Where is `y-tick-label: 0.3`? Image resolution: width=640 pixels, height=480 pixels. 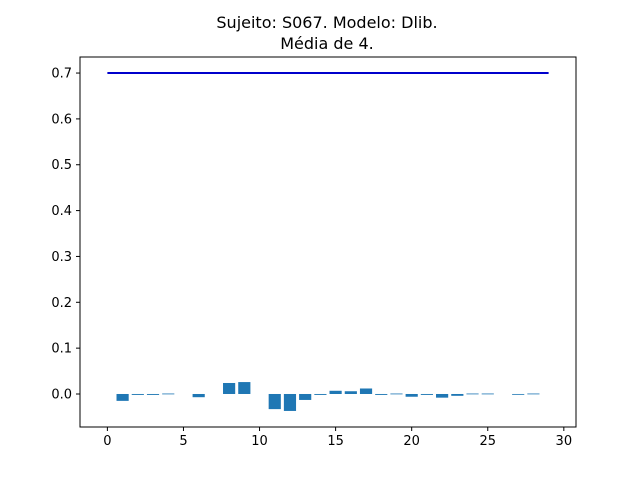 y-tick-label: 0.3 is located at coordinates (61, 257).